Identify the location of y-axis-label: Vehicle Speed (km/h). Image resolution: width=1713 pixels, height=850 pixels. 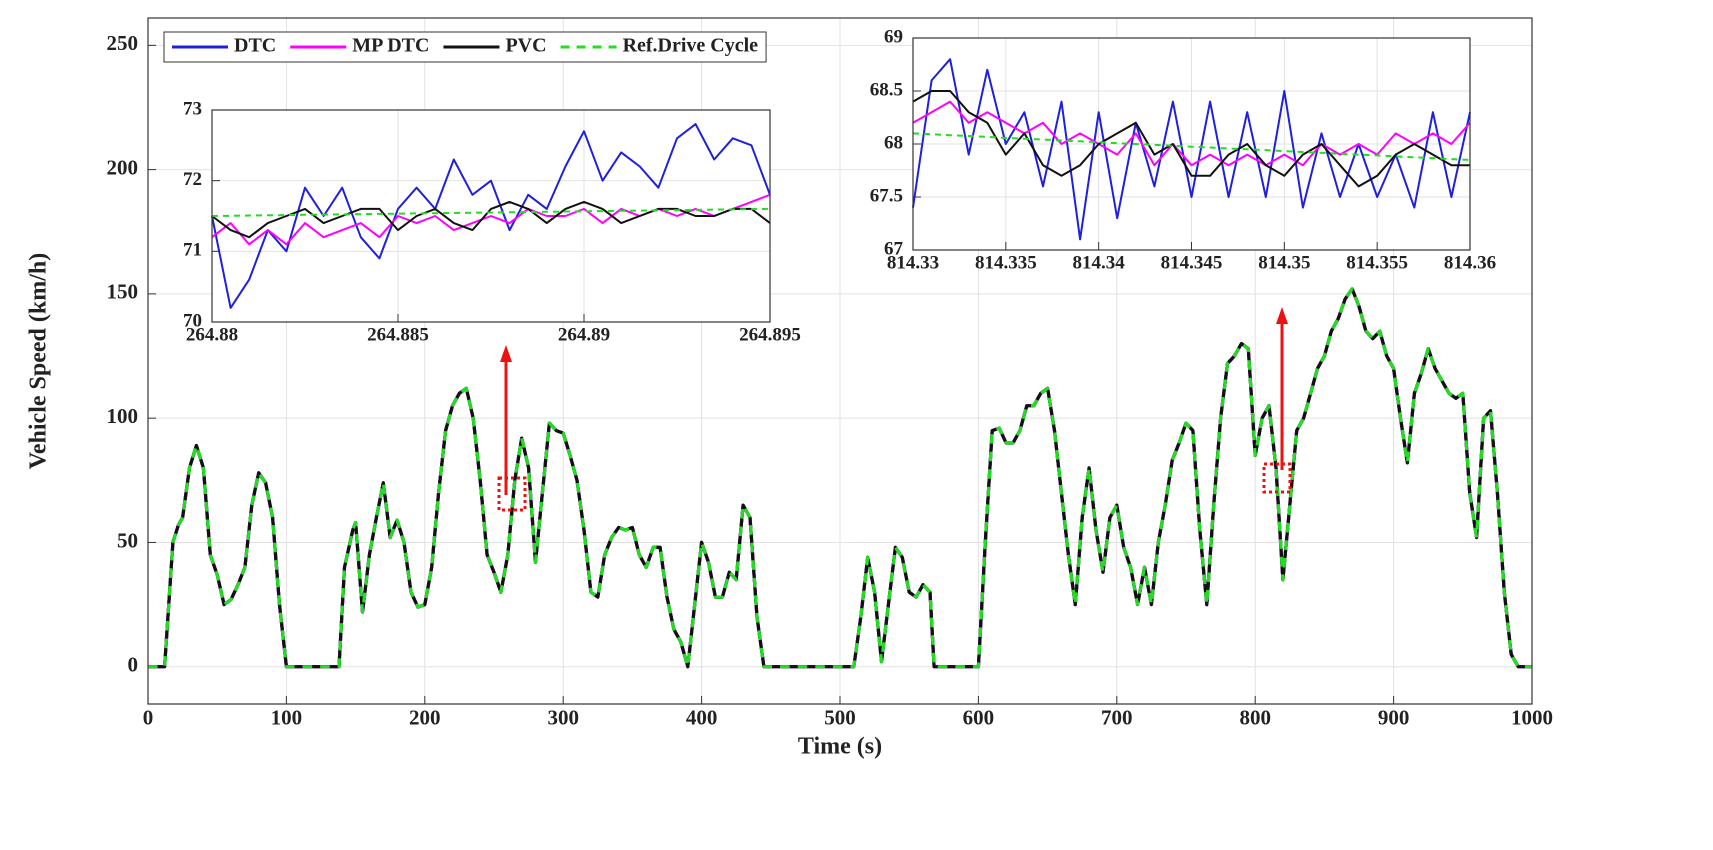
(39, 361).